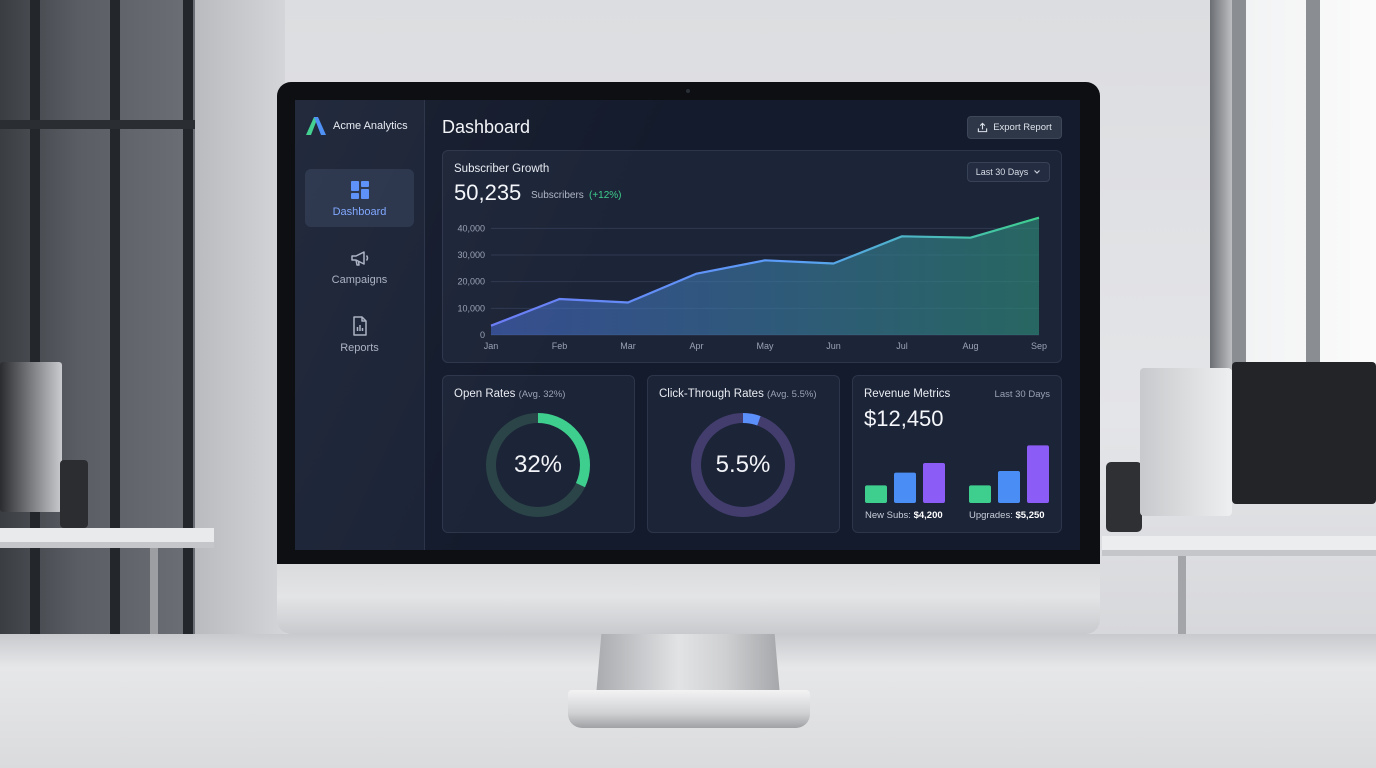 The width and height of the screenshot is (1376, 768). What do you see at coordinates (1002, 172) in the screenshot?
I see `date-range-value: Last 30 Days` at bounding box center [1002, 172].